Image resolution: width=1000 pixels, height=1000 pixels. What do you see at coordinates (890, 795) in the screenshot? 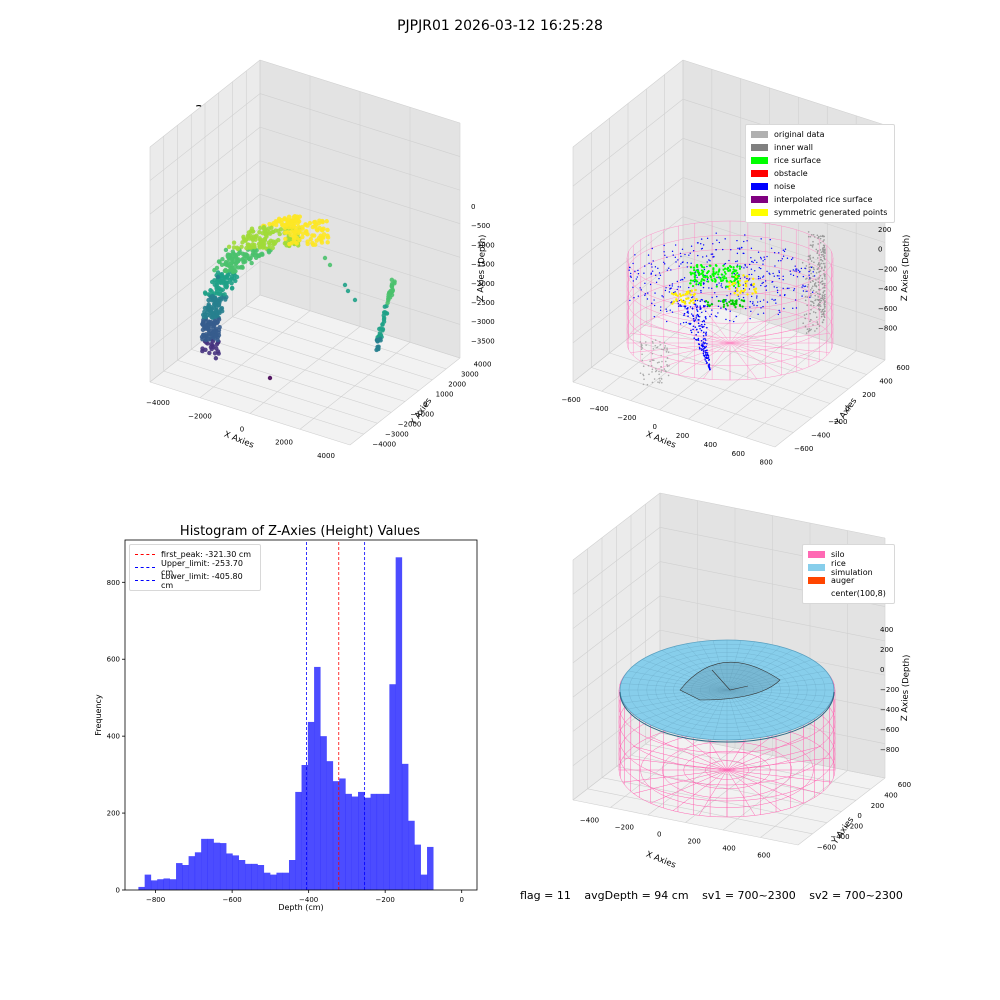
I see `y-tick-label: 400` at bounding box center [890, 795].